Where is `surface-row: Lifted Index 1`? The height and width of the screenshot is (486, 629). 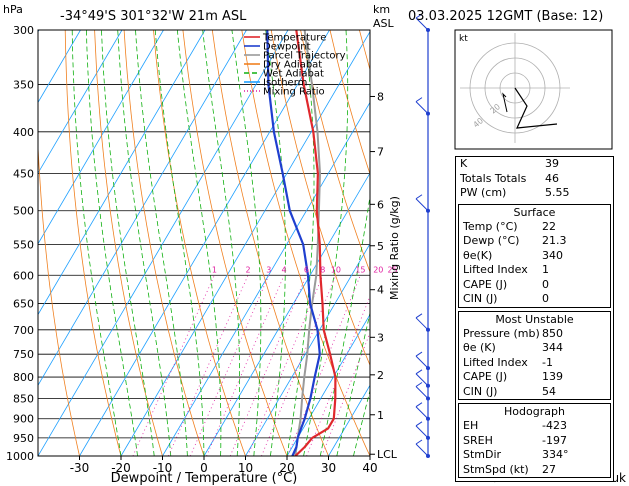 surface-row: Lifted Index 1 is located at coordinates (506, 269).